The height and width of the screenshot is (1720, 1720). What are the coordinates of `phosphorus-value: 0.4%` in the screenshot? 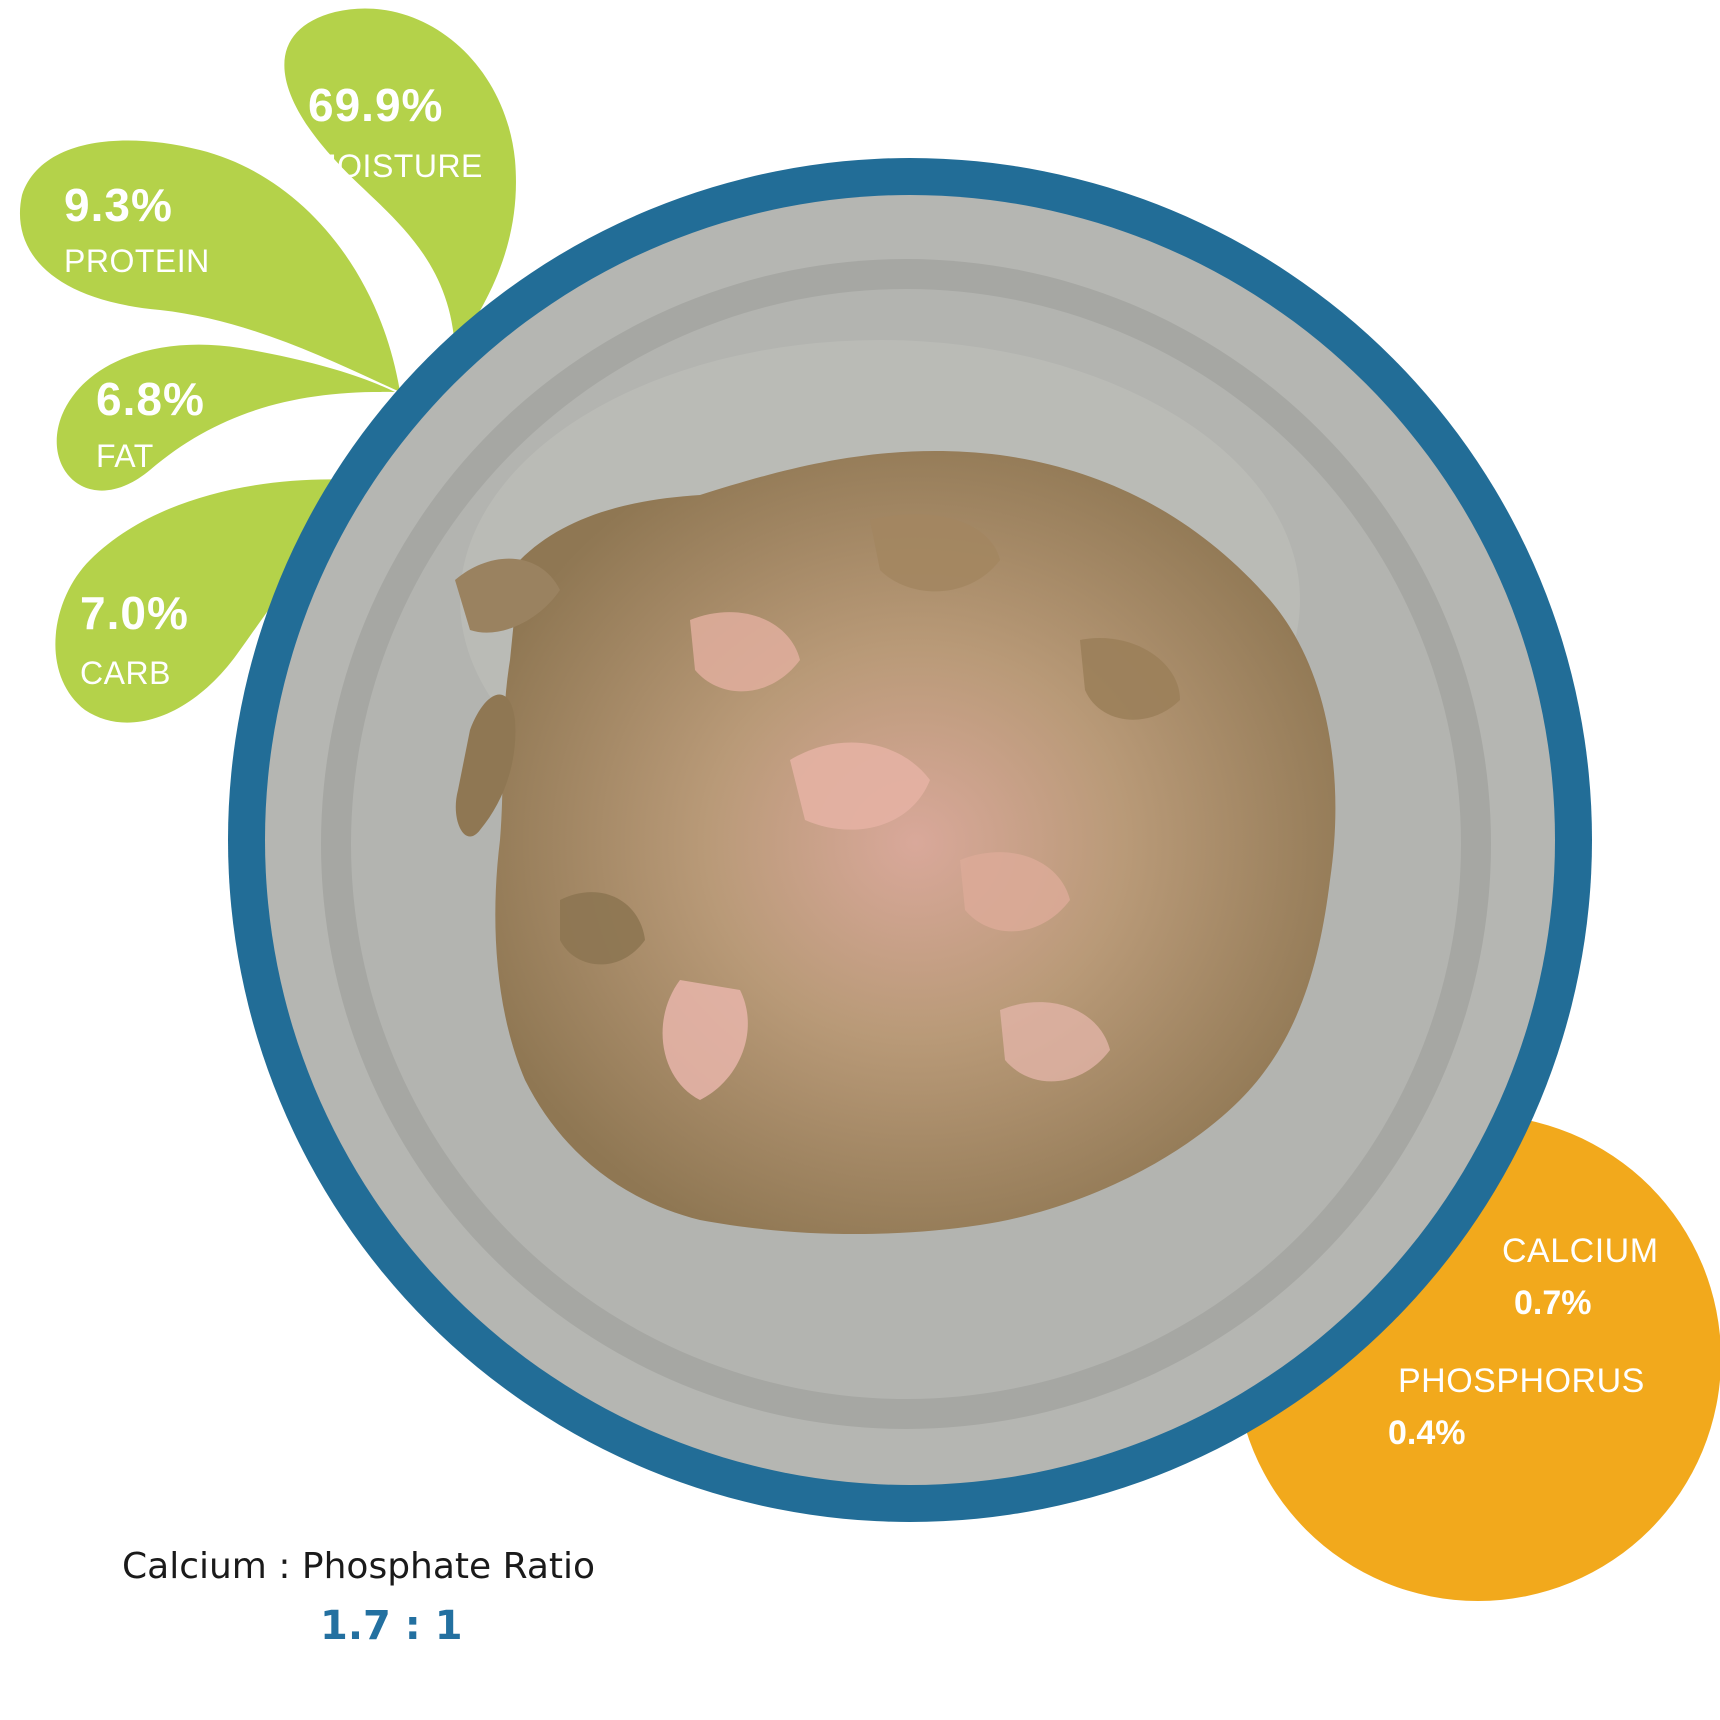 It's located at (1427, 1433).